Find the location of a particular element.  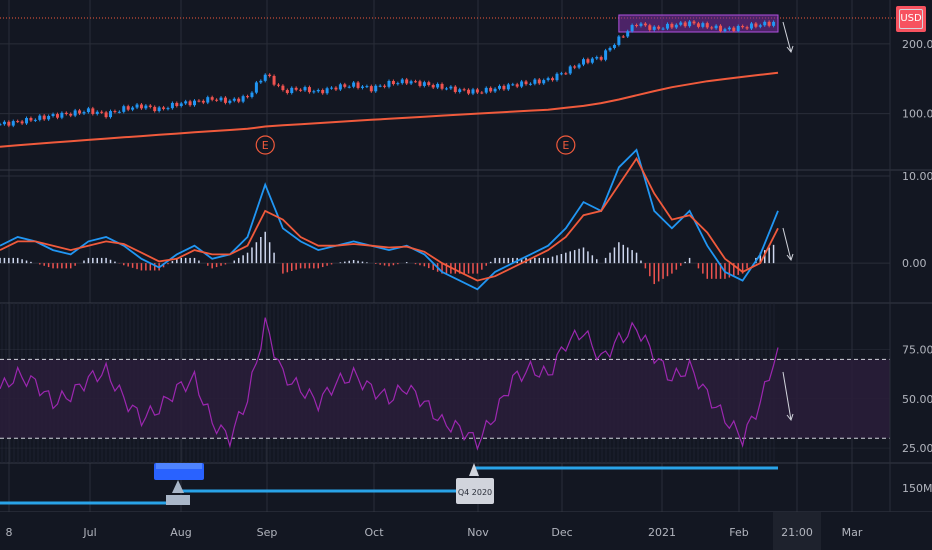

volume-level-pane: Q4 2020 is located at coordinates (389, 484).